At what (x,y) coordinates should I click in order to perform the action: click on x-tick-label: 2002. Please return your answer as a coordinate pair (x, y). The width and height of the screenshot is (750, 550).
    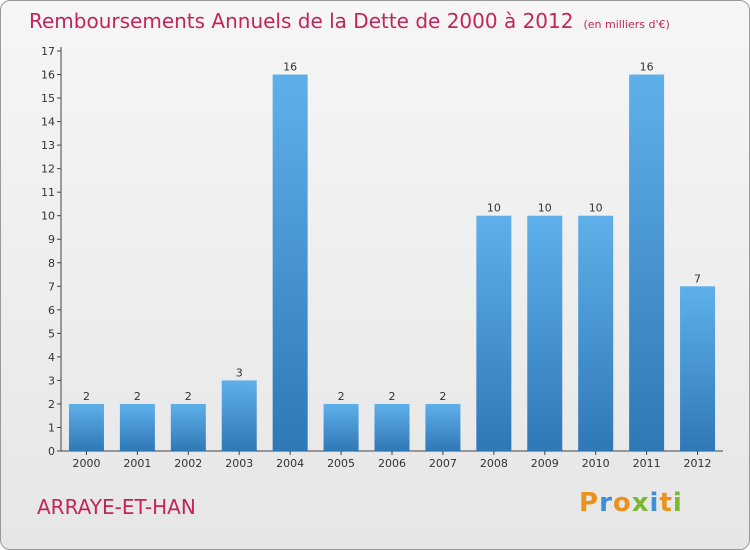
    Looking at the image, I should click on (188, 463).